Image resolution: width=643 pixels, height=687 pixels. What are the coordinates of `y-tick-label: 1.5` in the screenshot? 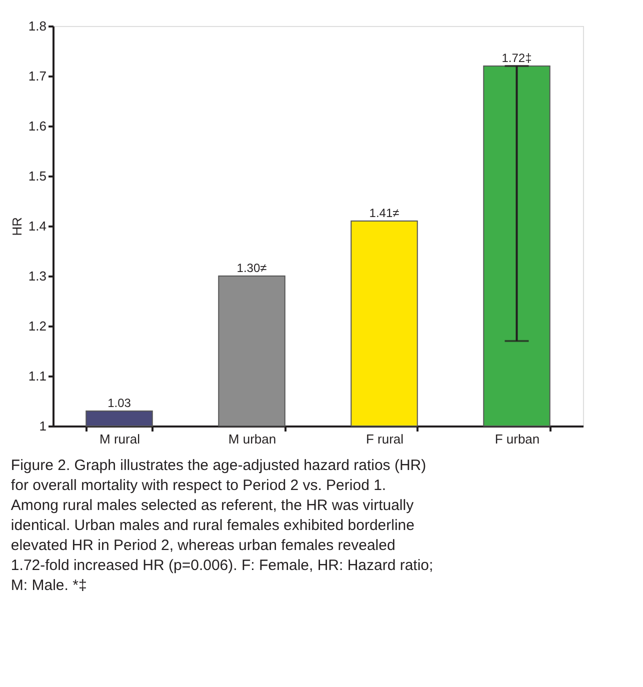 It's located at (37, 176).